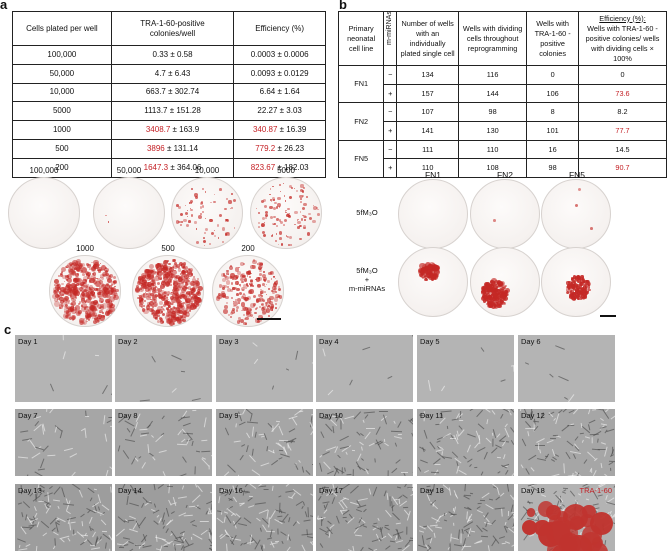  What do you see at coordinates (364, 517) in the screenshot?
I see `timelapse-image-tile: Day 17` at bounding box center [364, 517].